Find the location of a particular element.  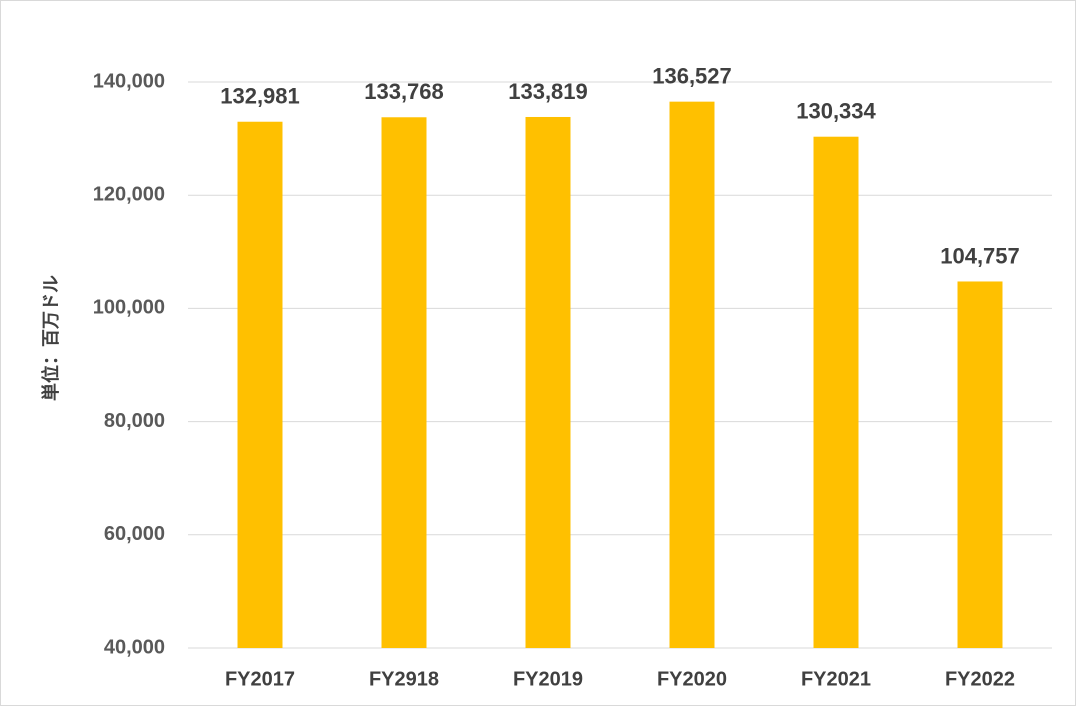

y-axis-label: 単位：百万ドル is located at coordinates (51, 338).